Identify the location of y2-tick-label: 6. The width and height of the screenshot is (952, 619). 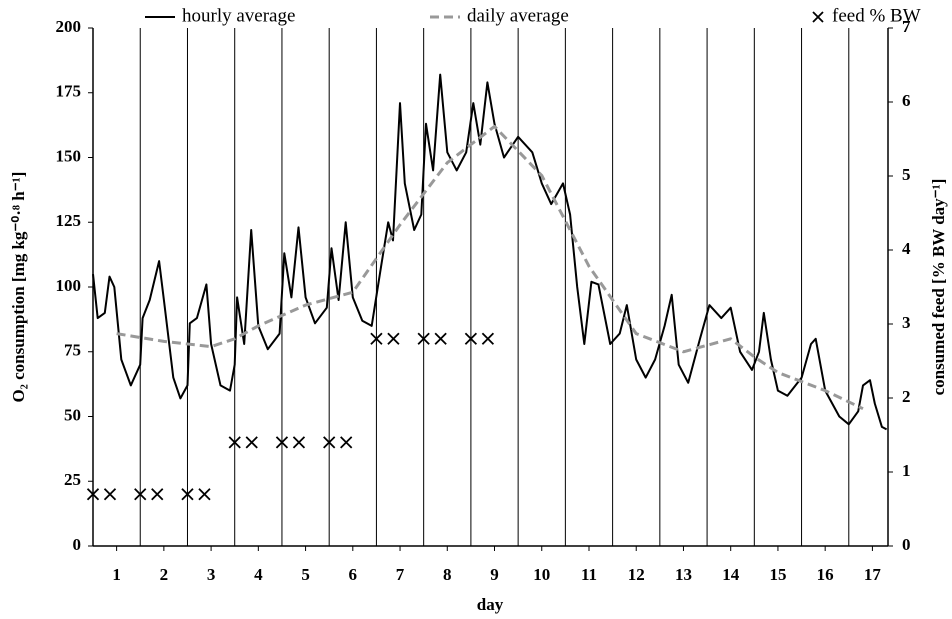
(906, 100).